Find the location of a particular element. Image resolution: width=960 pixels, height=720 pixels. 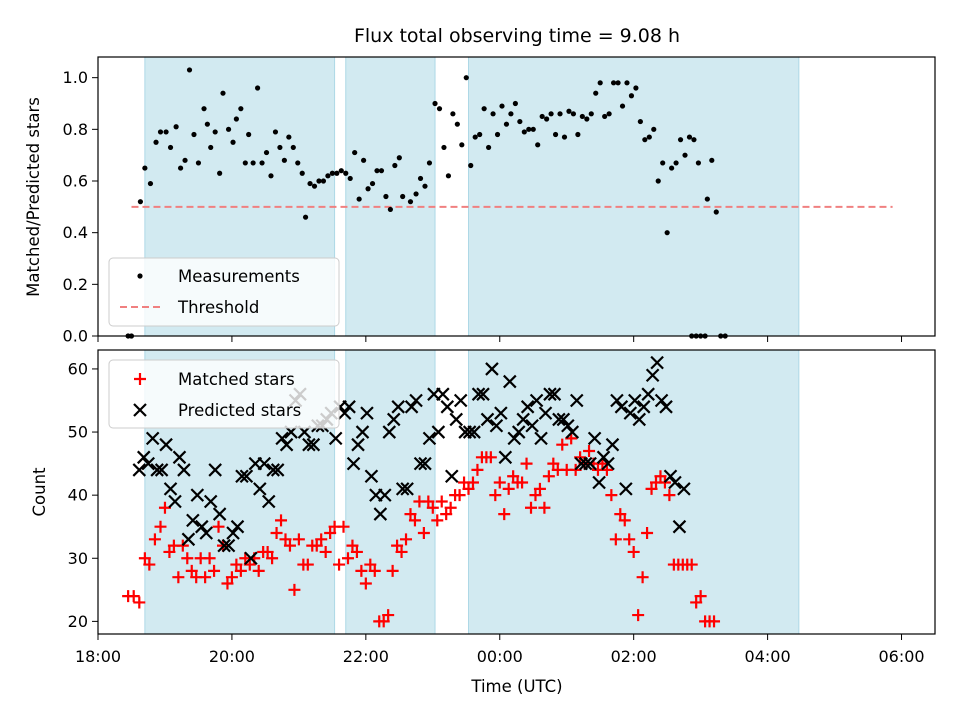

bottom-xtick-label-4: 02:00 is located at coordinates (634, 656).